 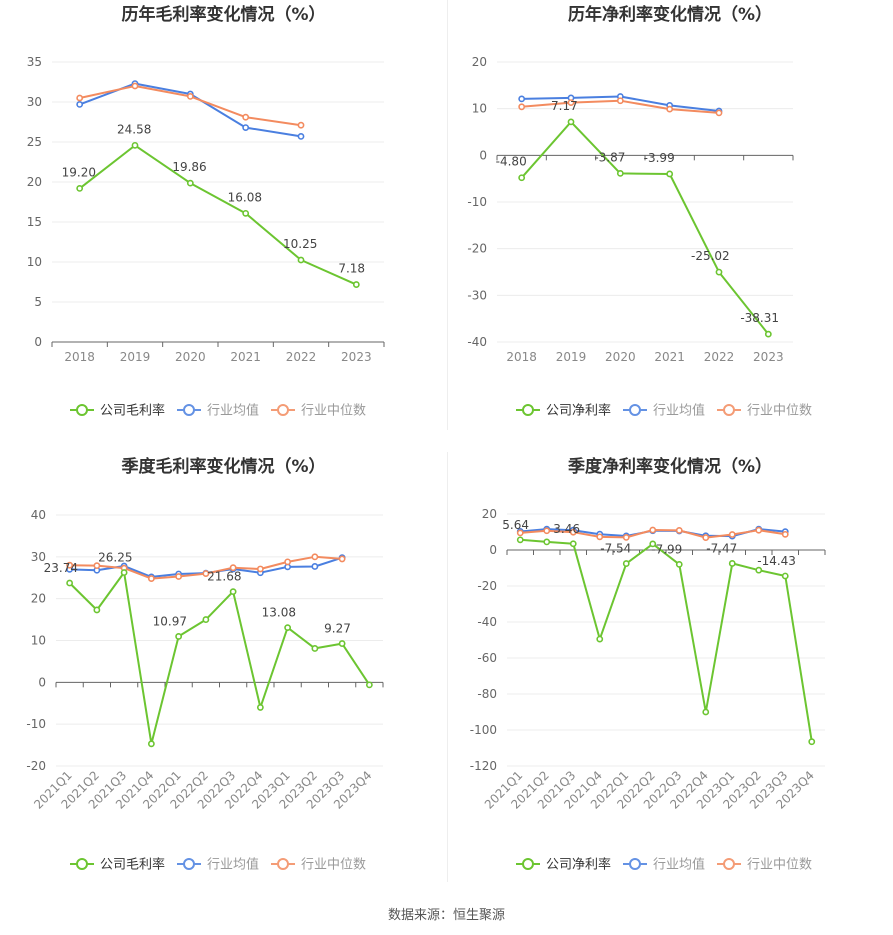 What do you see at coordinates (785, 576) in the screenshot?
I see `data-point-company-2023Q3` at bounding box center [785, 576].